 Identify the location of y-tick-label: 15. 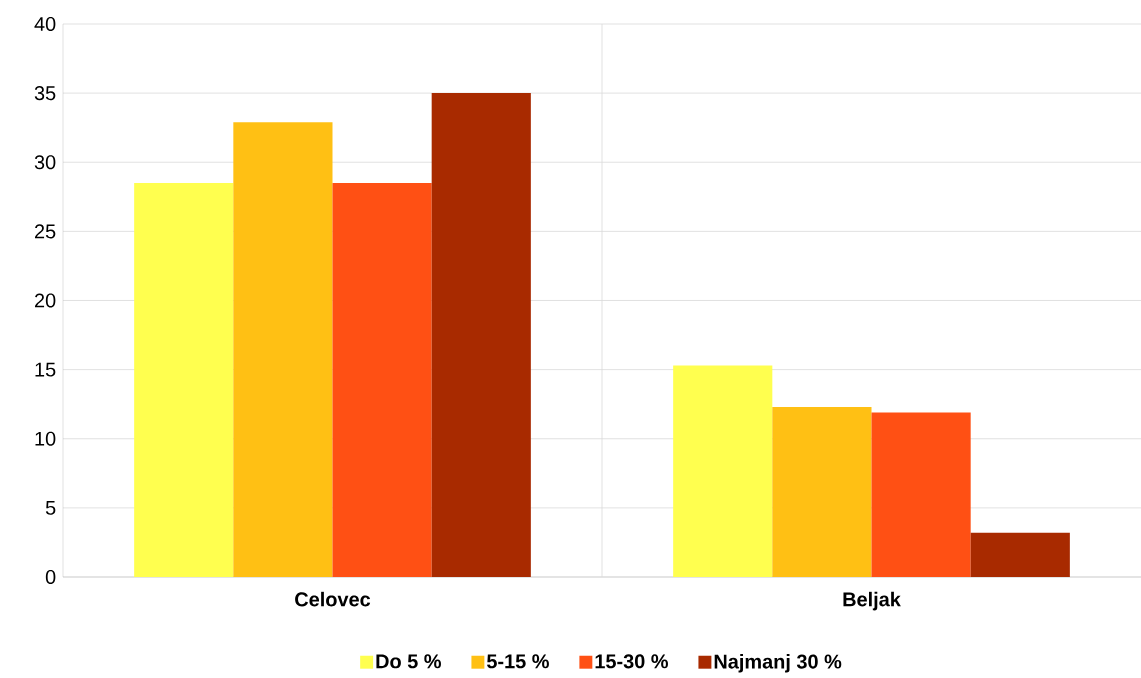
(45, 369).